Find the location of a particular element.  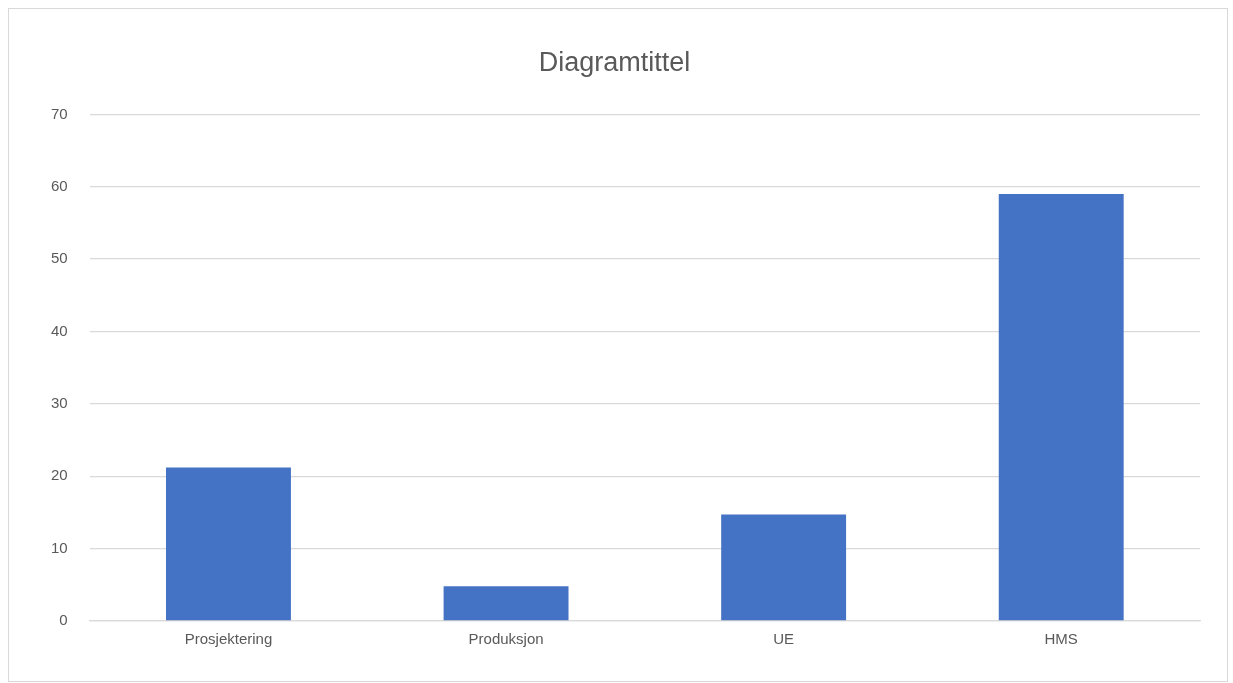

y-tick-label: 50 is located at coordinates (59, 258).